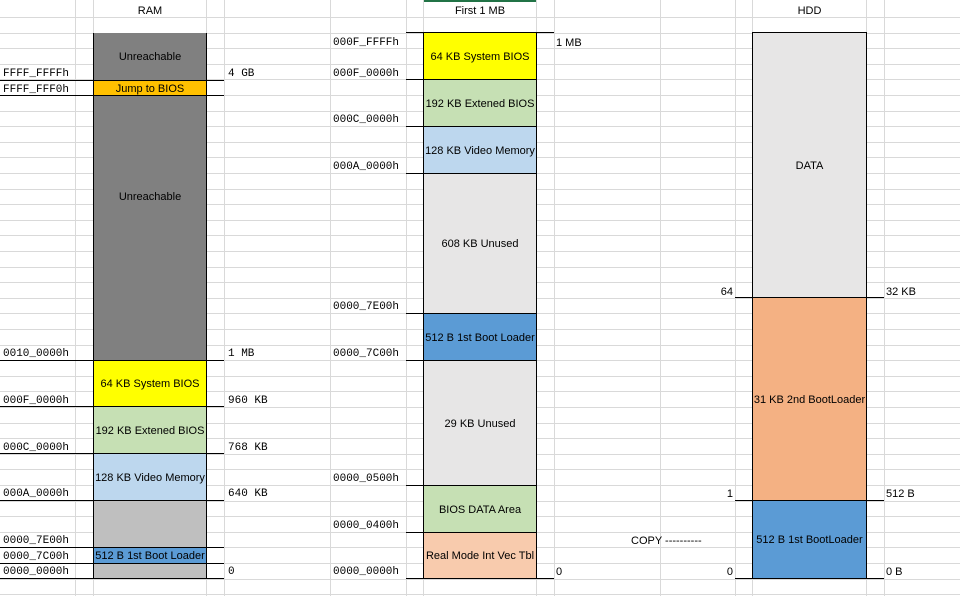 The height and width of the screenshot is (596, 960). Describe the element at coordinates (866, 306) in the screenshot. I see `hdd-right-border` at that location.